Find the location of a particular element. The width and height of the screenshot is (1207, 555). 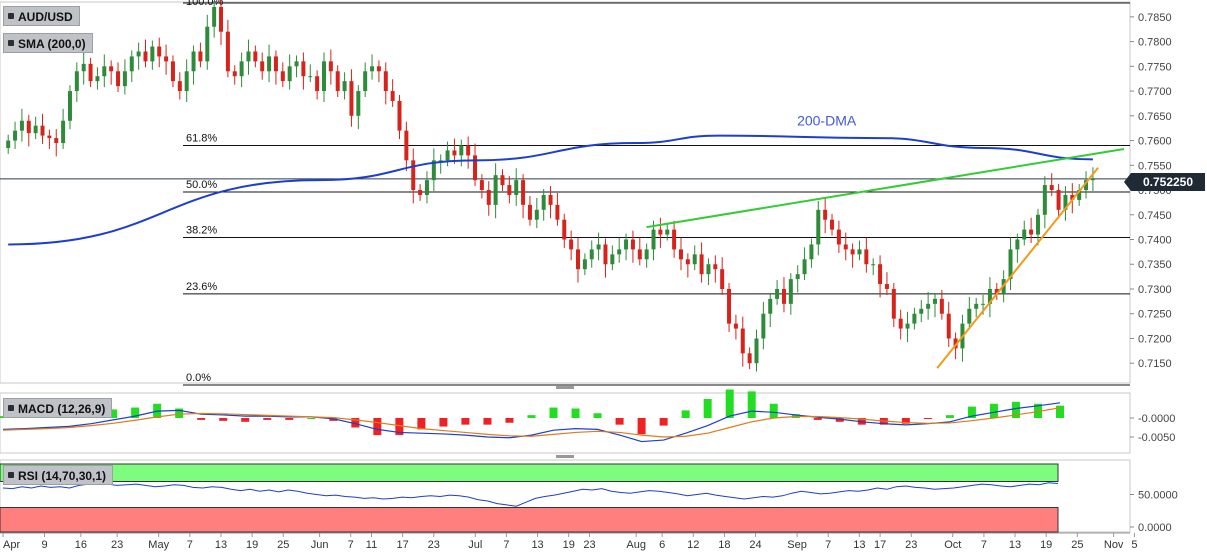

x-tick-label: 6 is located at coordinates (662, 545).